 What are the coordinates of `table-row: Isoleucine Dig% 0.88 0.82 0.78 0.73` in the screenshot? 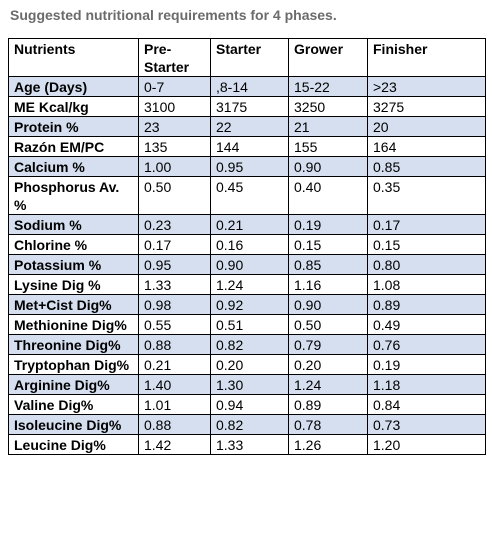 It's located at (247, 424).